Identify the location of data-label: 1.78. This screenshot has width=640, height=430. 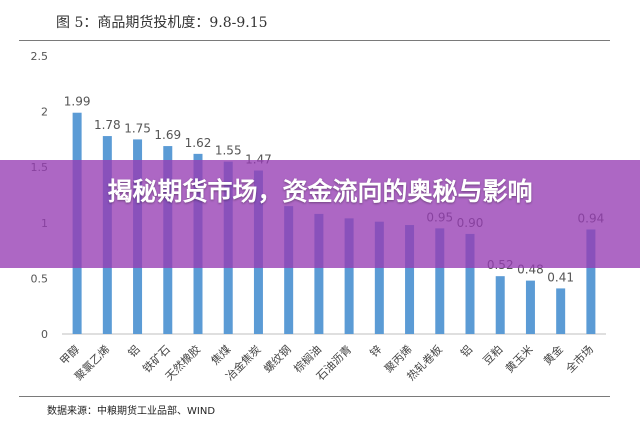
(107, 125).